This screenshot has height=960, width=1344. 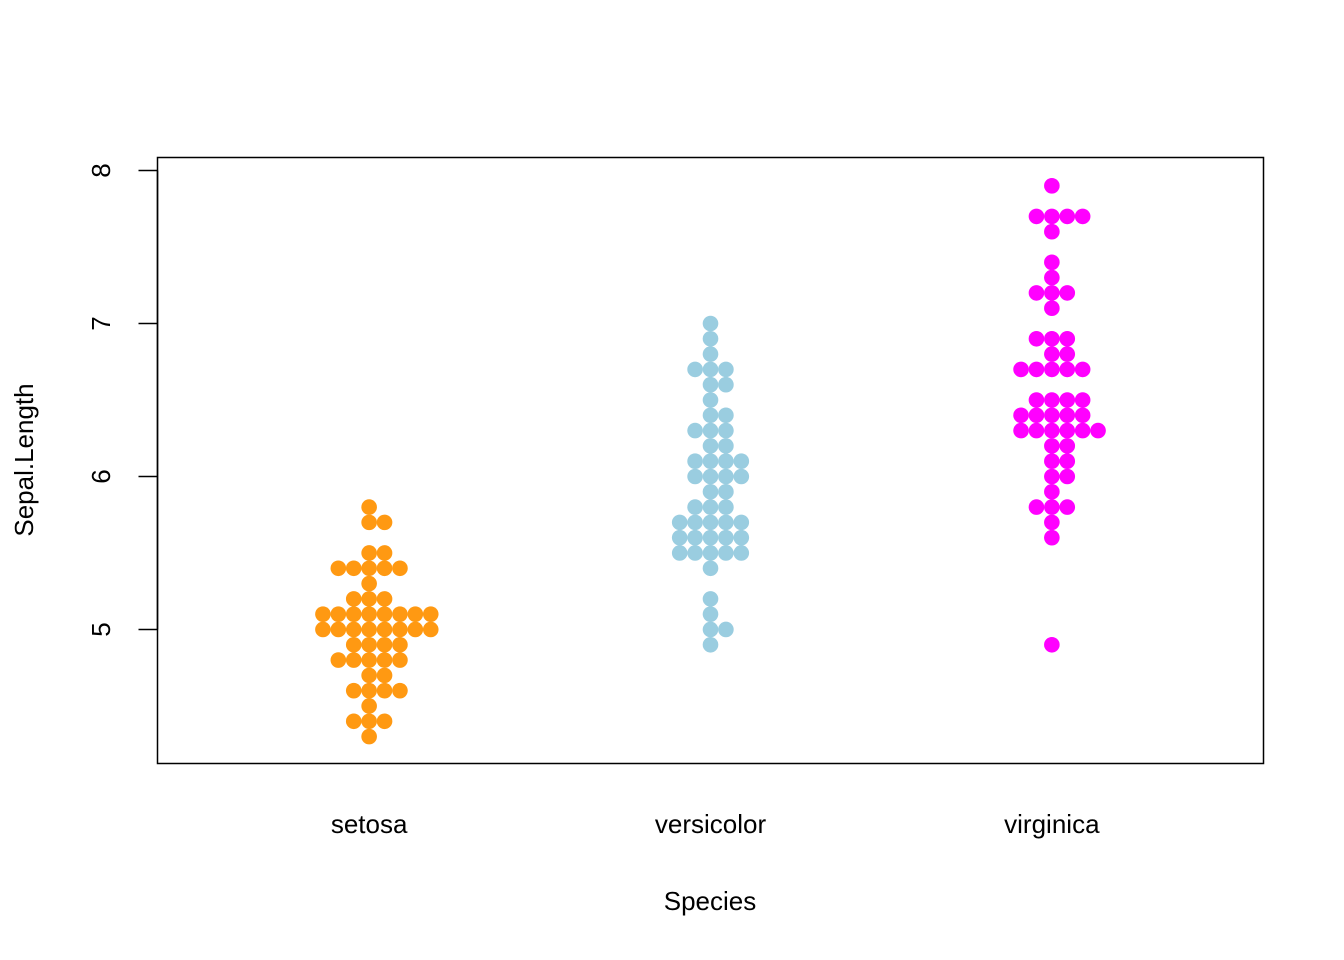 I want to click on y-axis-title: Sepal.Length, so click(x=24, y=459).